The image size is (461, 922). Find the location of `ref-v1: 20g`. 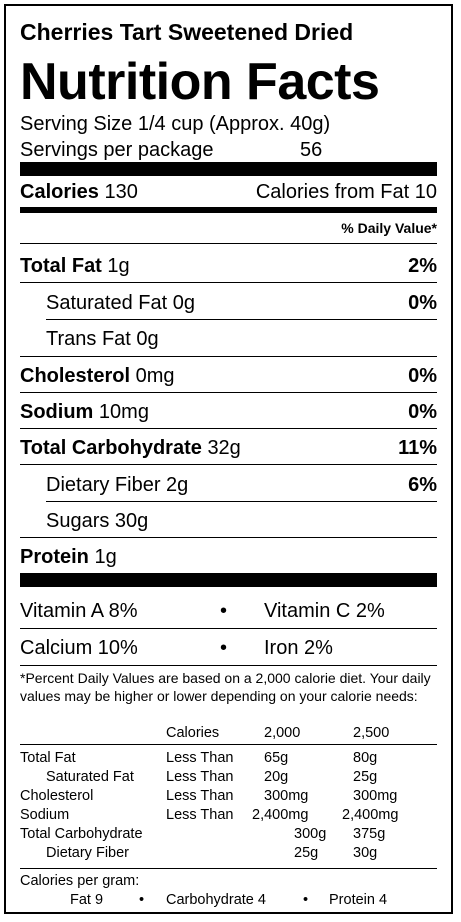

ref-v1: 20g is located at coordinates (276, 777).